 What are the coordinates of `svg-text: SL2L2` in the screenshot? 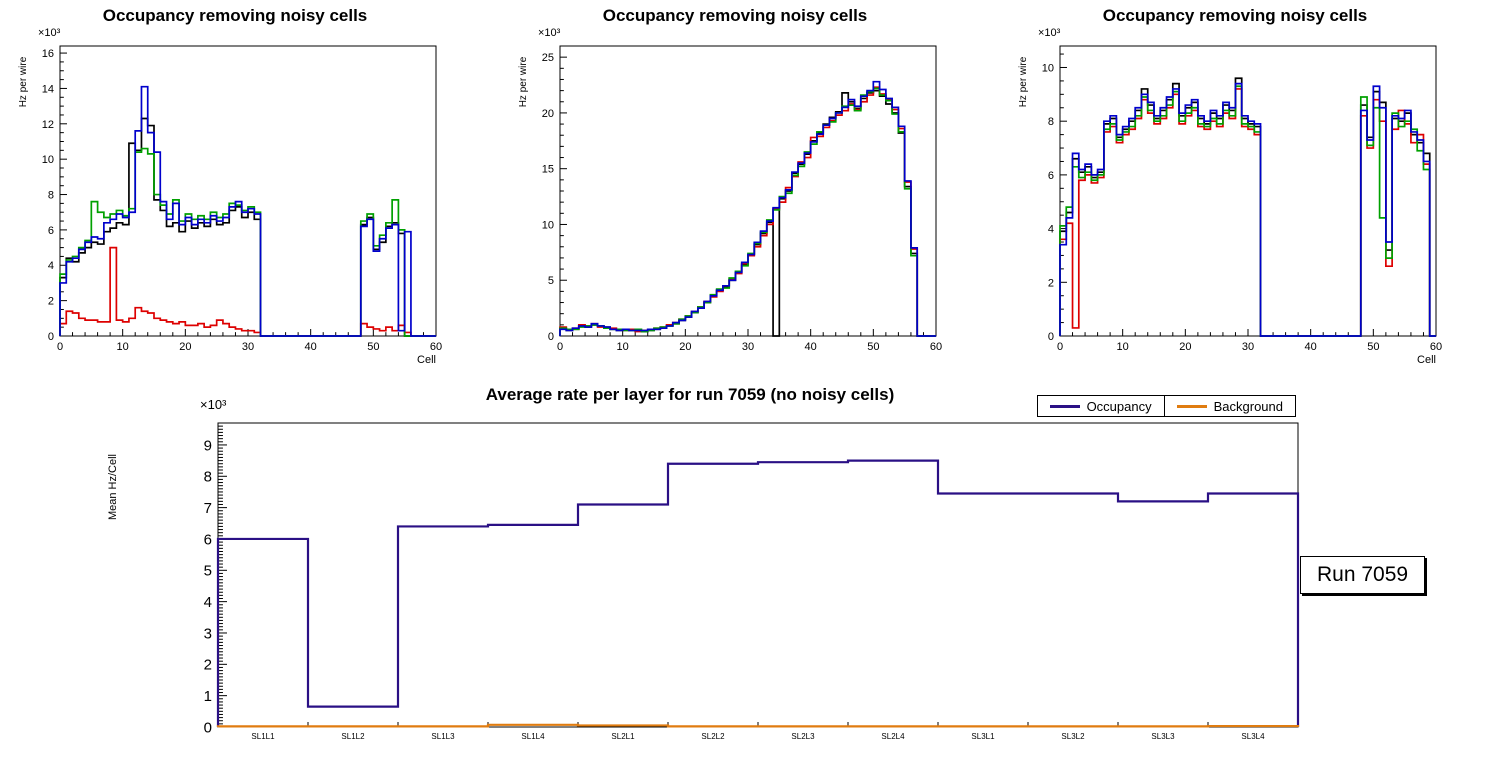 It's located at (713, 736).